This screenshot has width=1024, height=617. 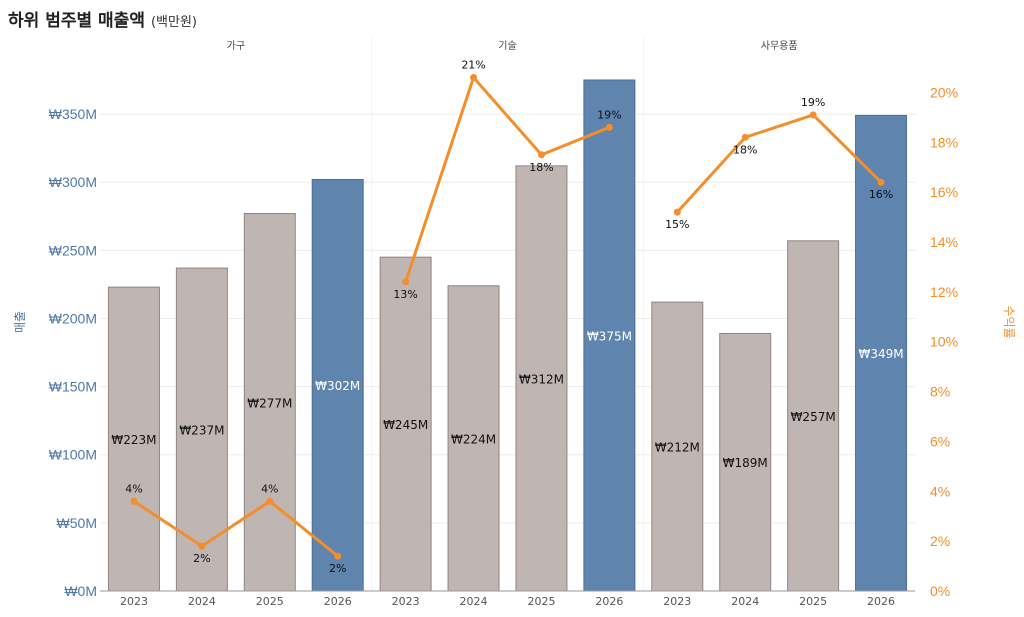 I want to click on y-tick-label-right: 16%, so click(x=944, y=192).